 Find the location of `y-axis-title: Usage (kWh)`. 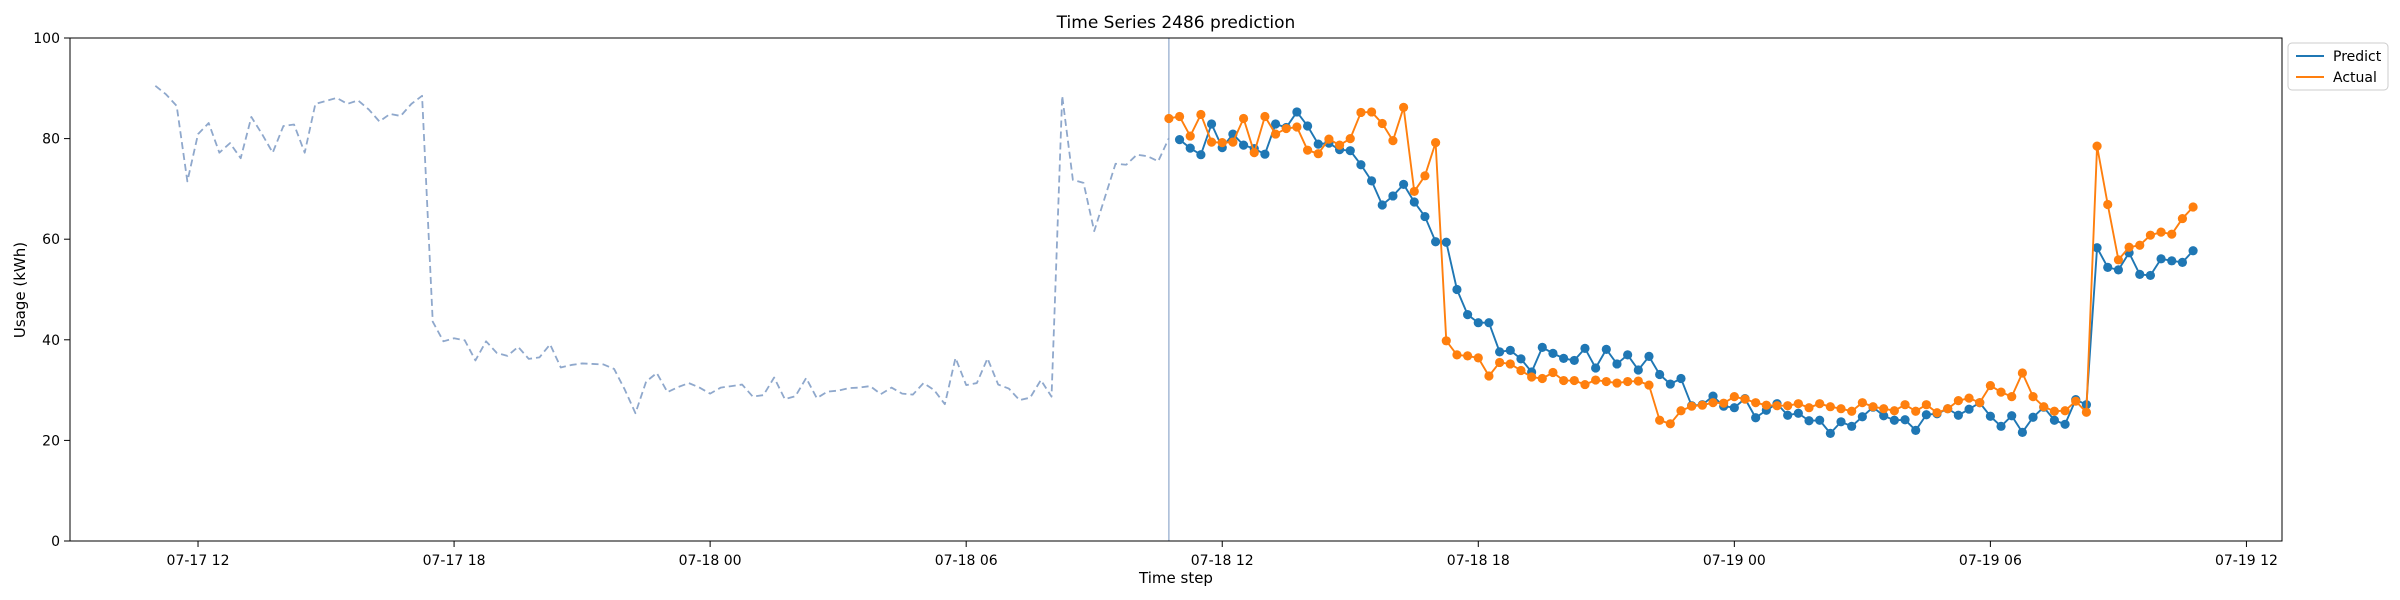

y-axis-title: Usage (kWh) is located at coordinates (20, 290).